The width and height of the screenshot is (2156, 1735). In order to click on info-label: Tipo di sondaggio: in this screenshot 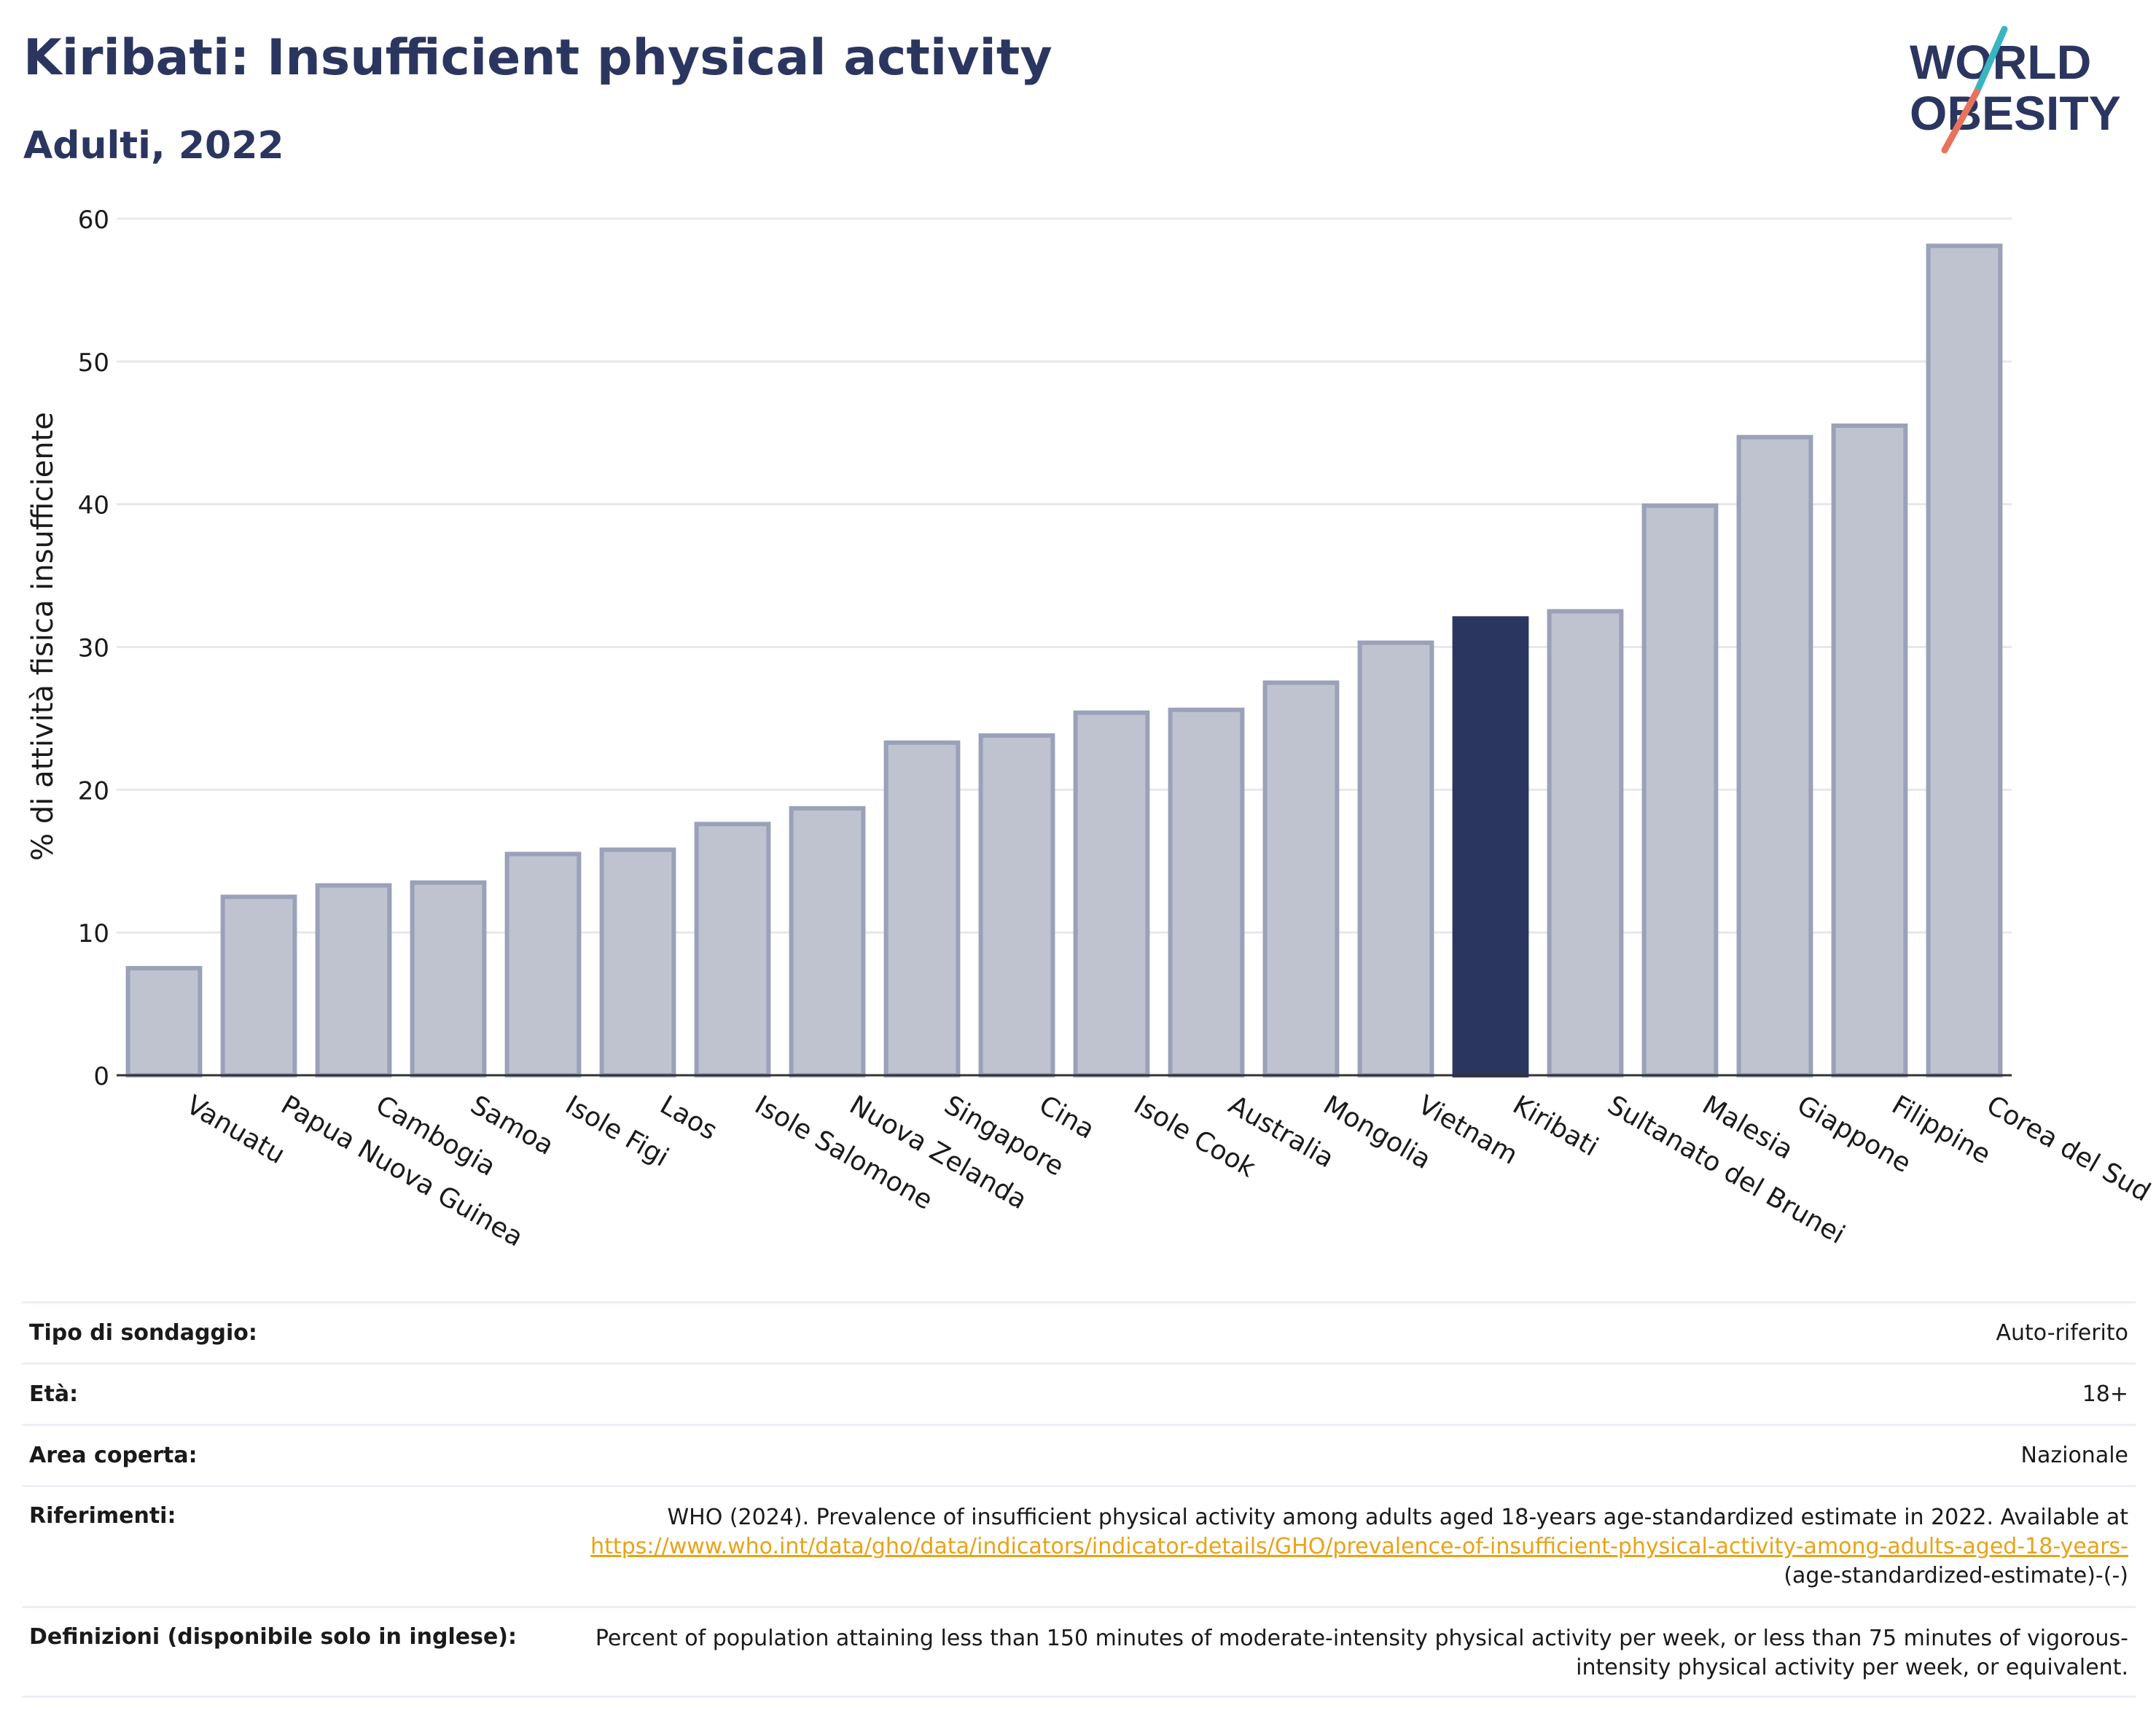, I will do `click(143, 1333)`.